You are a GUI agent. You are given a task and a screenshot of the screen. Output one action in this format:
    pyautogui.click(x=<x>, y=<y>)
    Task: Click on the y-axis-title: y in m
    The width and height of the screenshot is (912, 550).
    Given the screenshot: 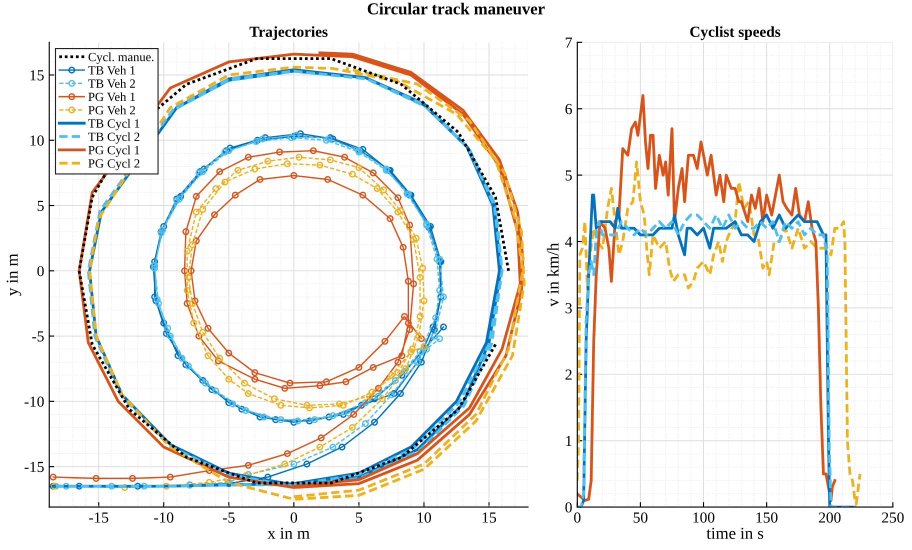 What is the action you would take?
    pyautogui.click(x=14, y=275)
    